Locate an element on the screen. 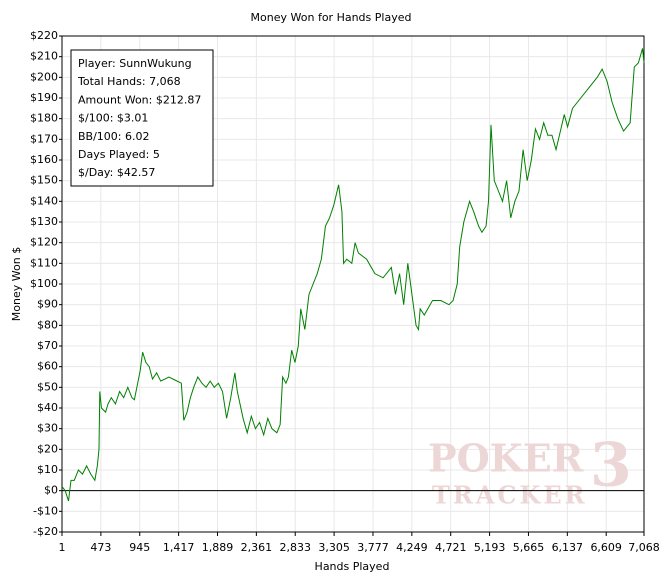 Image resolution: width=662 pixels, height=575 pixels. info-text: Player: SunnWukung is located at coordinates (135, 63).